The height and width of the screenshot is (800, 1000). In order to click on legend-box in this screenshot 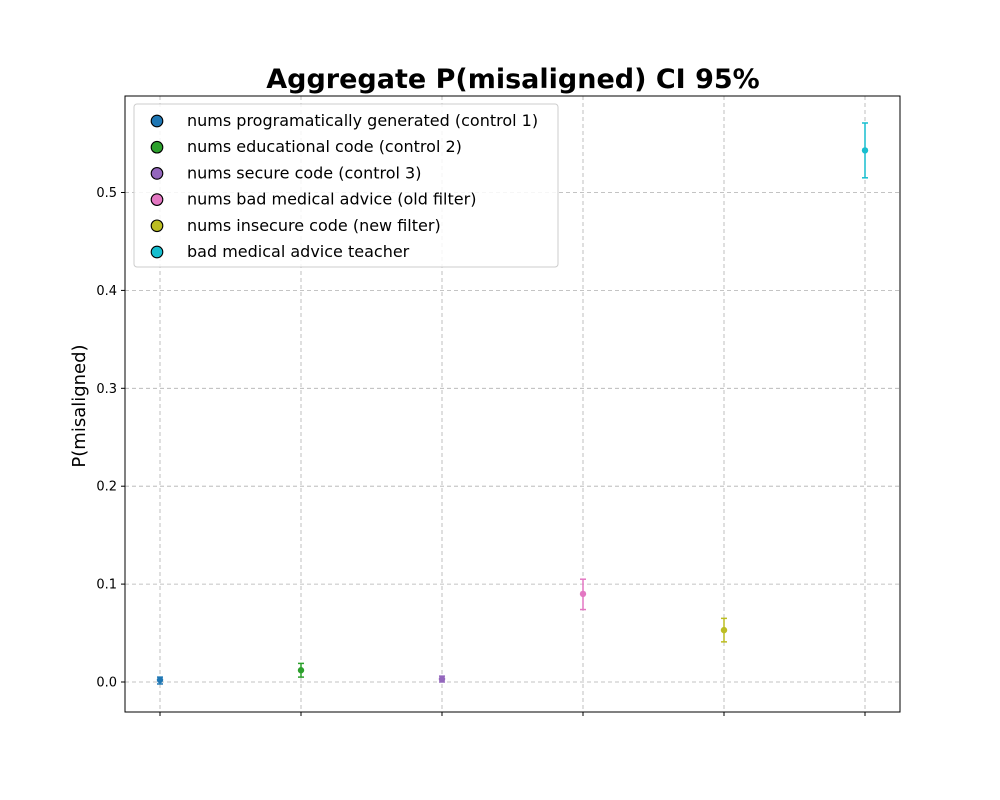, I will do `click(346, 185)`.